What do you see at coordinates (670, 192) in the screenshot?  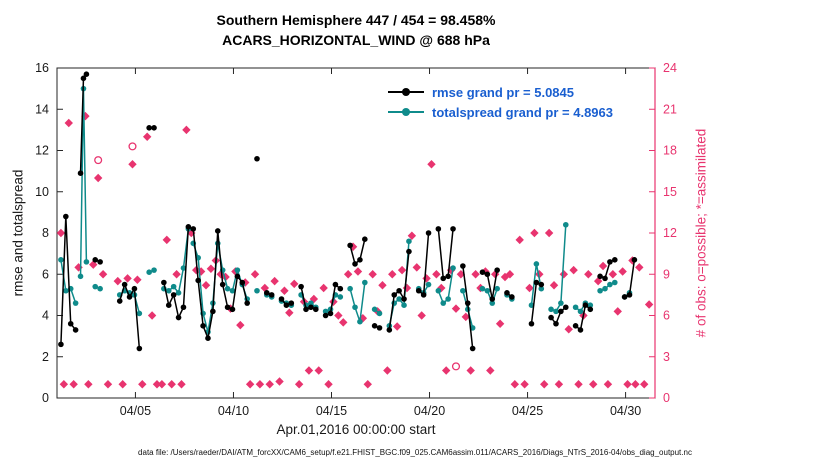 I see `svg-text: 15` at bounding box center [670, 192].